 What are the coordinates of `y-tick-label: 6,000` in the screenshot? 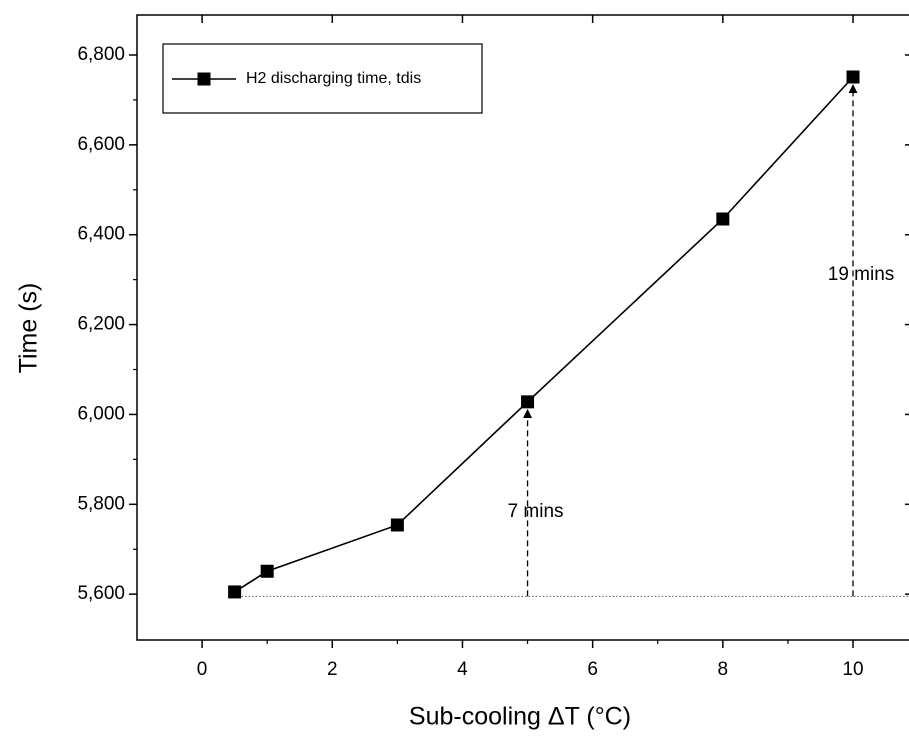 It's located at (101, 413).